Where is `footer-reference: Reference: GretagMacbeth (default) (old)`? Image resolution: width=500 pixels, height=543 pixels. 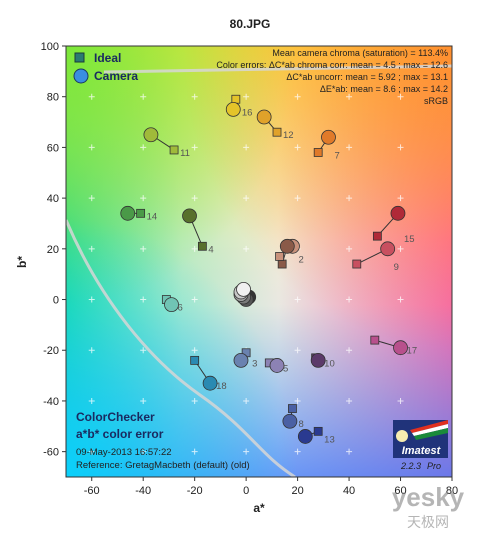
footer-reference: Reference: GretagMacbeth (default) (old) is located at coordinates (163, 465).